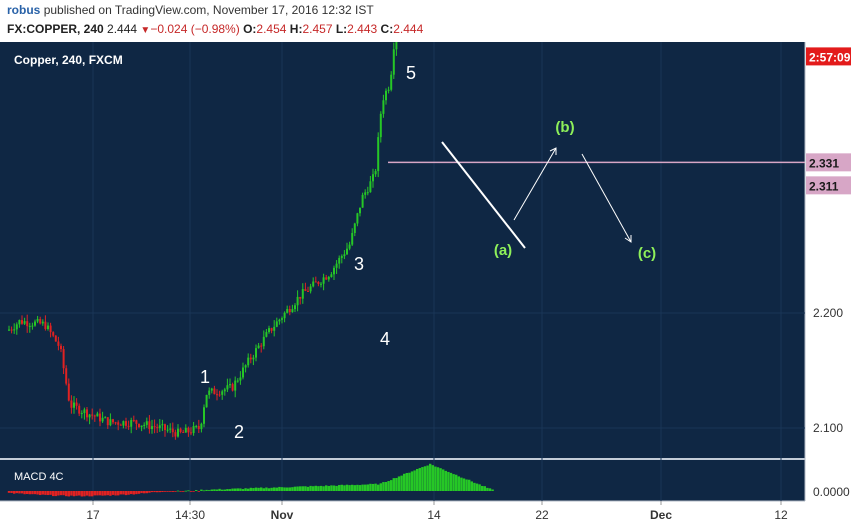 This screenshot has height=532, width=867. I want to click on wave-b-arrow, so click(535, 184).